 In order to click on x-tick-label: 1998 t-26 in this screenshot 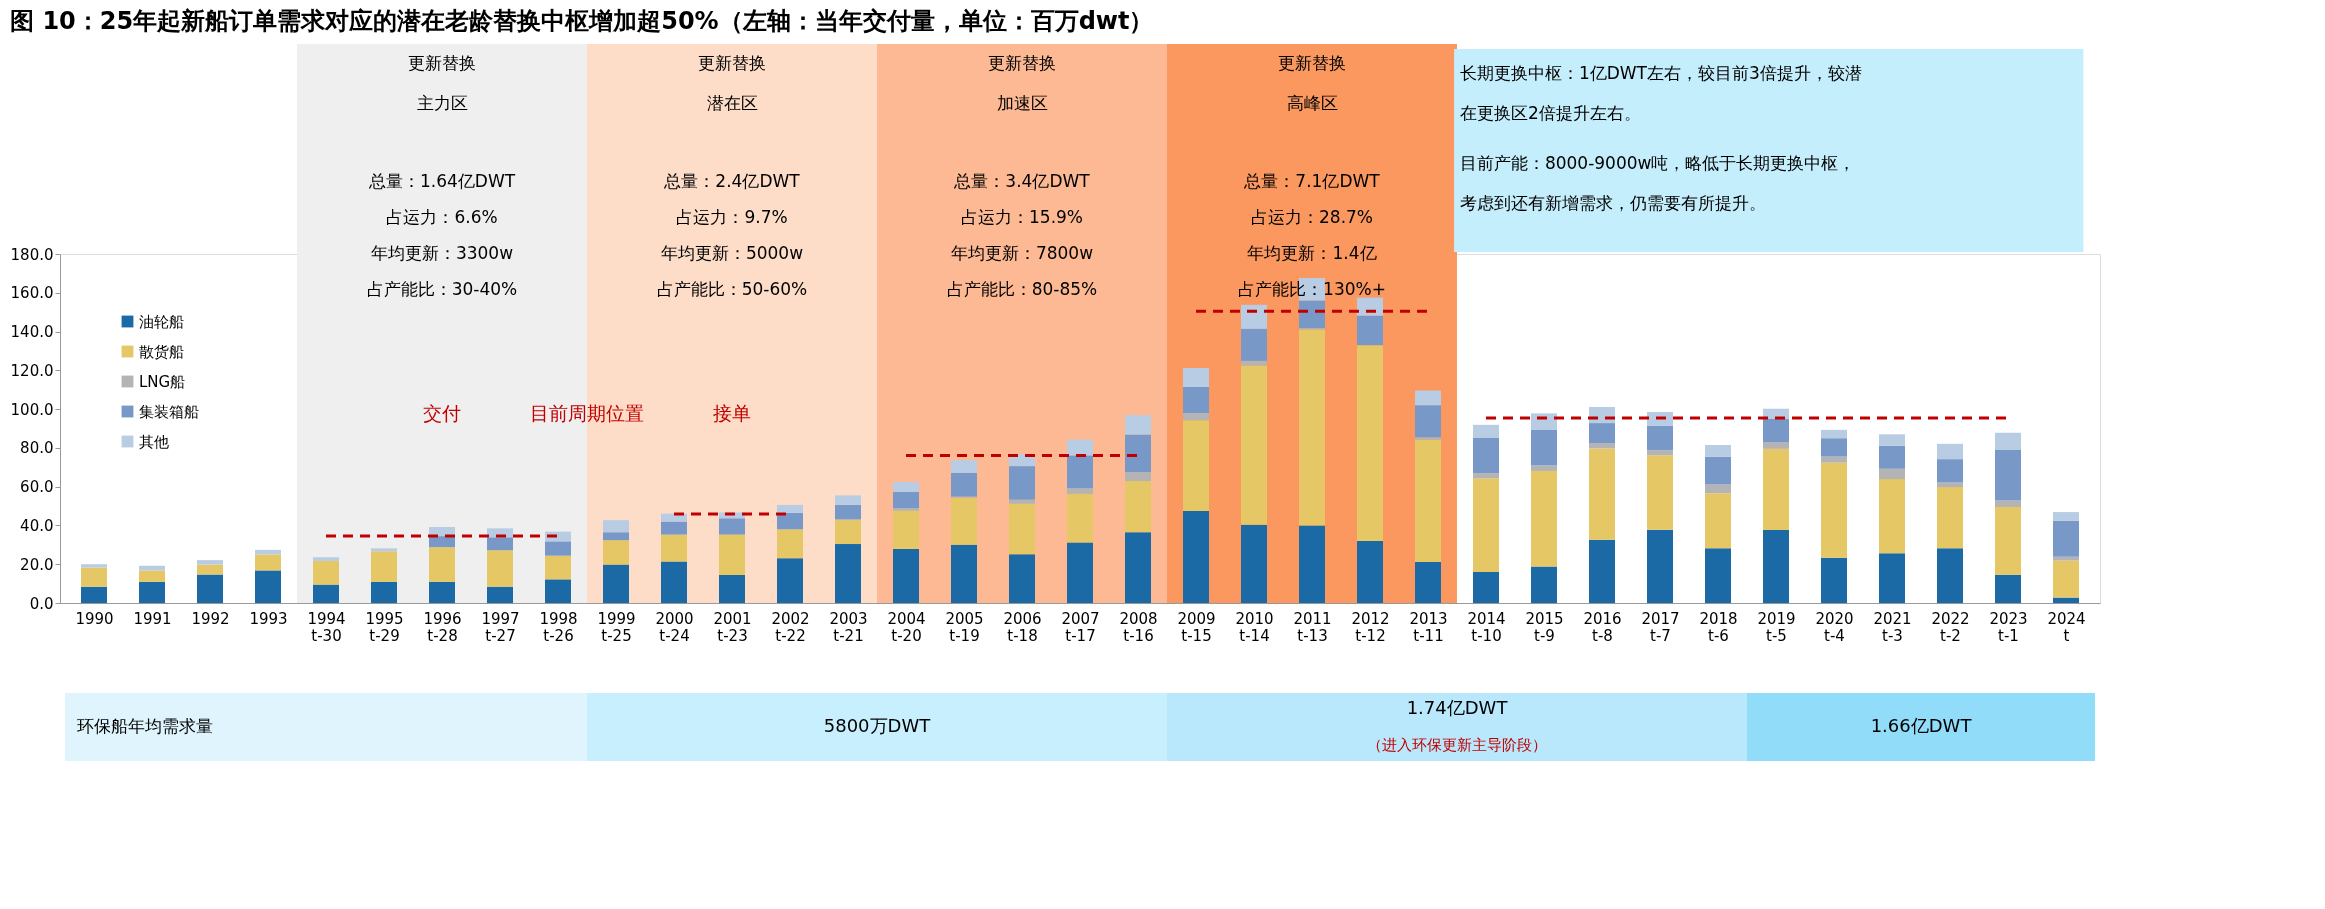, I will do `click(558, 627)`.